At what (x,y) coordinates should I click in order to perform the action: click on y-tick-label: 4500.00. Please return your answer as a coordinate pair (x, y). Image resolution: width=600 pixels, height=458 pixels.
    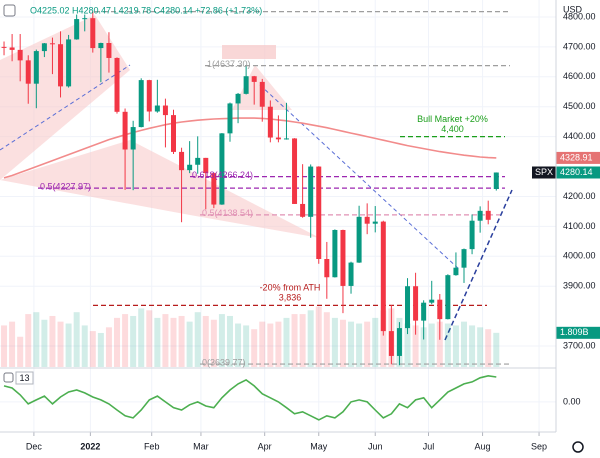
    Looking at the image, I should click on (579, 106).